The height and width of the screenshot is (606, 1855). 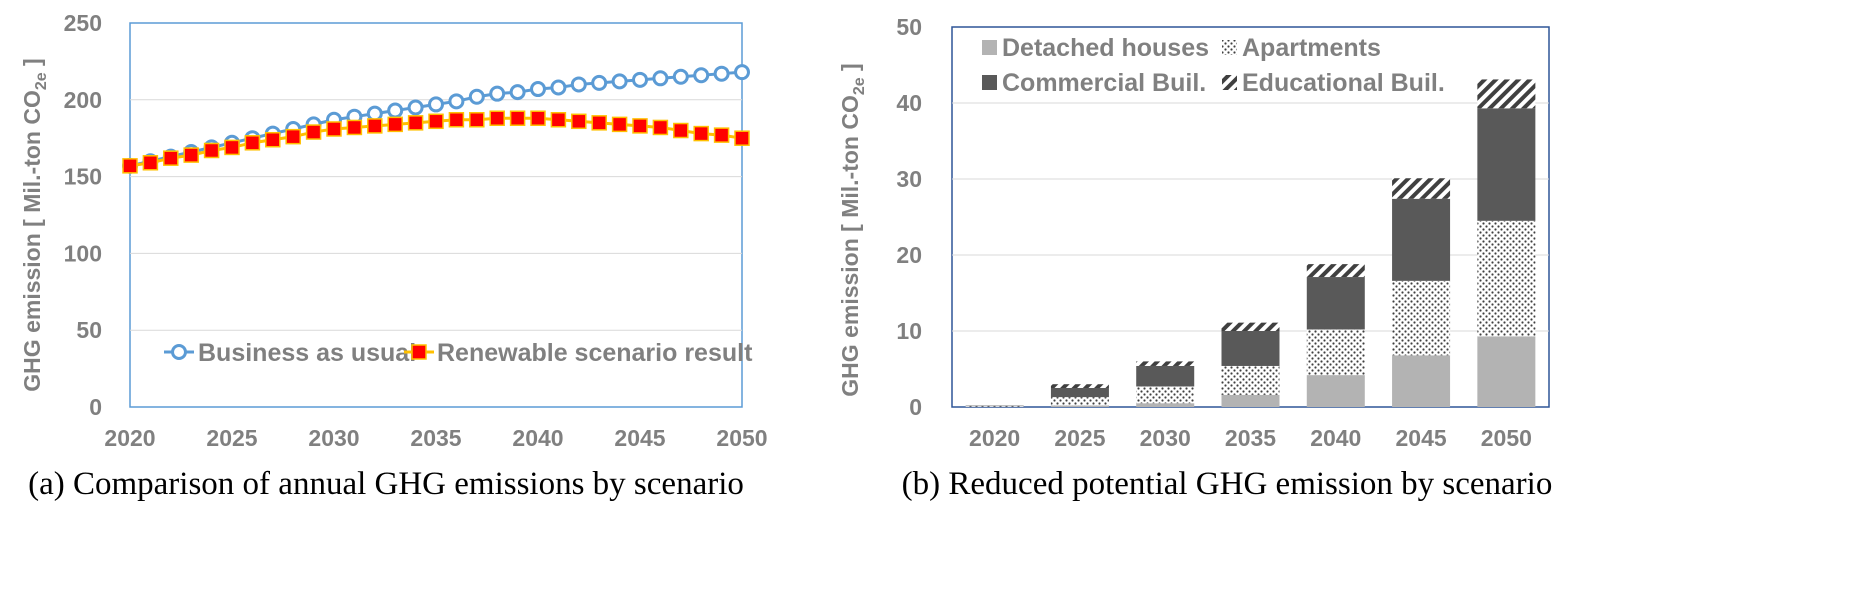 What do you see at coordinates (909, 331) in the screenshot?
I see `chart-b-y-tick-label: 10` at bounding box center [909, 331].